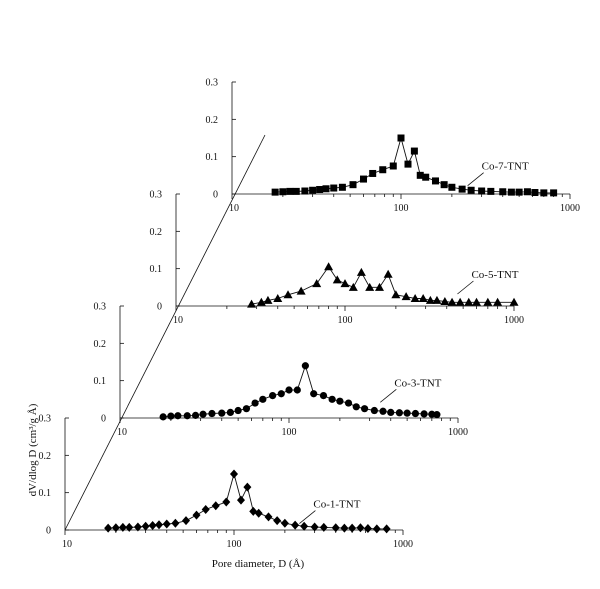 This screenshot has width=600, height=589. Describe the element at coordinates (33, 449) in the screenshot. I see `y-axis-title: dV/dlog D (cm³/g Å)` at that location.